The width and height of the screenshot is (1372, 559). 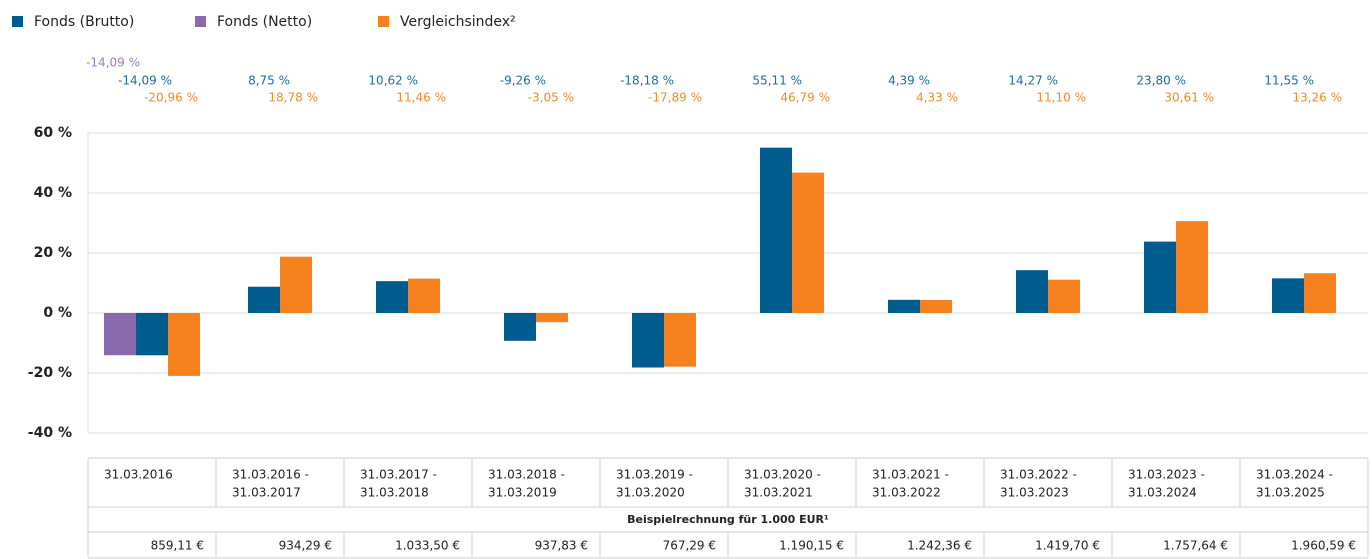 What do you see at coordinates (50, 433) in the screenshot?
I see `y-tick-label: -40 %` at bounding box center [50, 433].